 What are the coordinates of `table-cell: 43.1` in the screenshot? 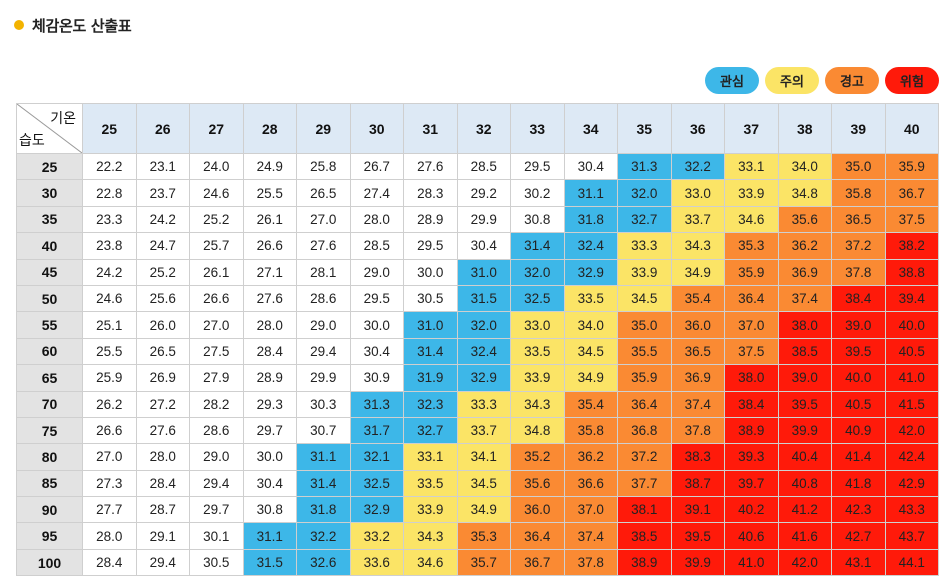 It's located at (858, 562).